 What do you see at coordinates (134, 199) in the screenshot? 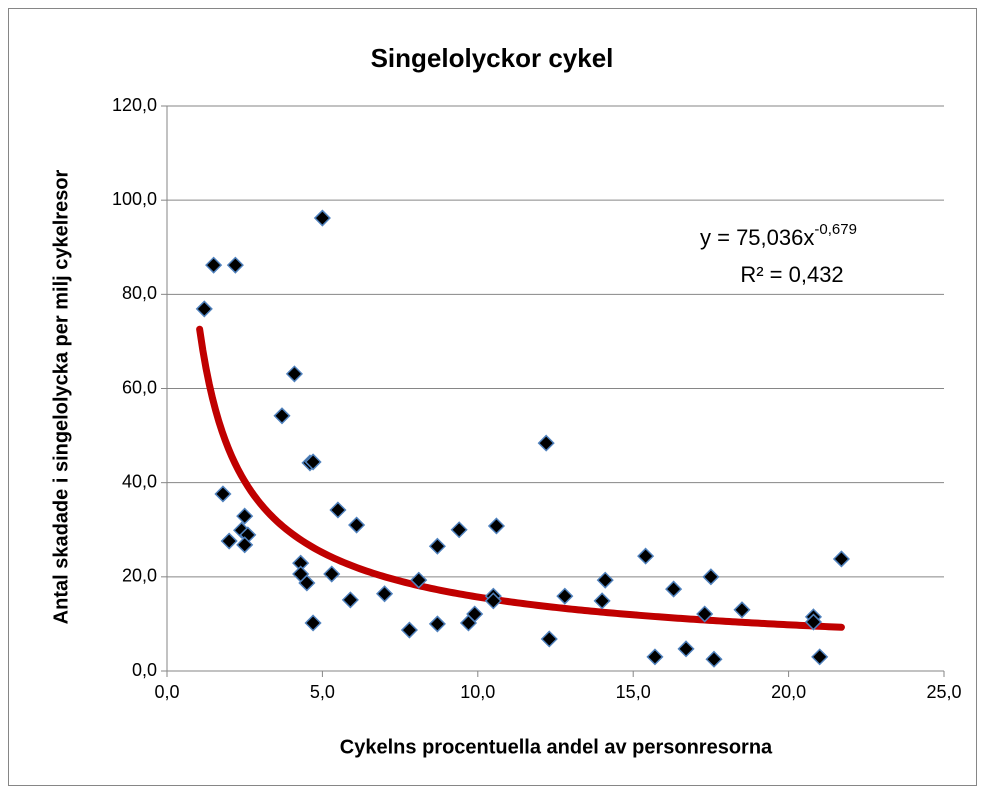
I see `y-tick-label: 100,0` at bounding box center [134, 199].